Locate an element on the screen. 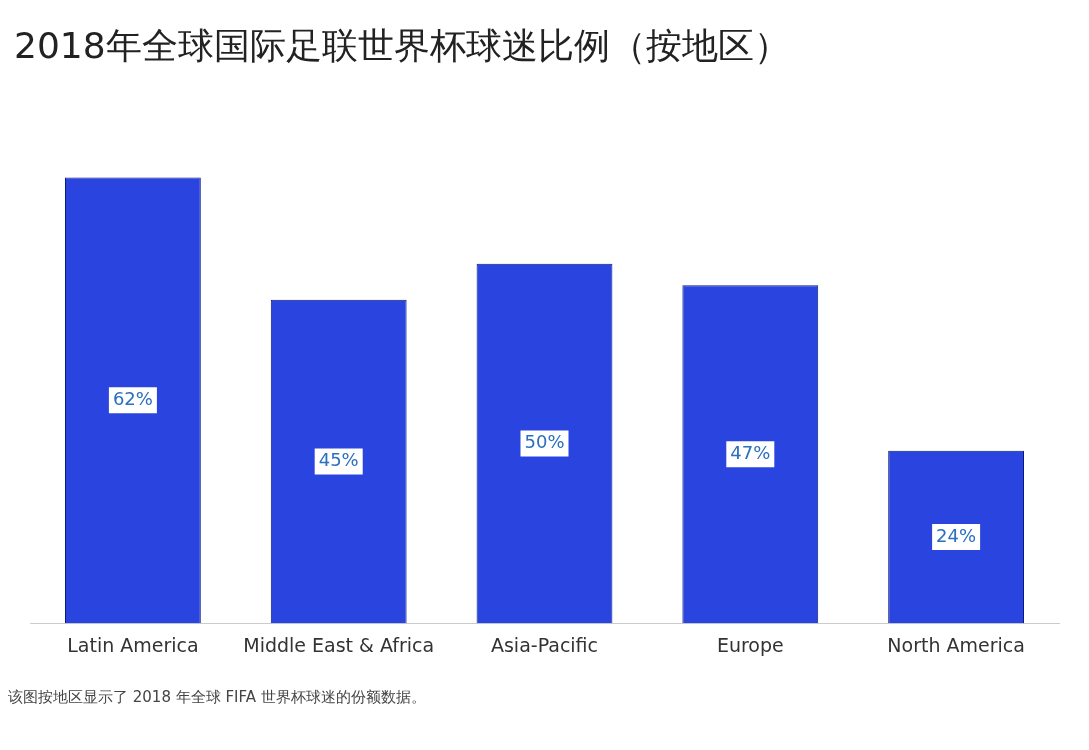 The image size is (1089, 750). data-label: 47% is located at coordinates (750, 452).